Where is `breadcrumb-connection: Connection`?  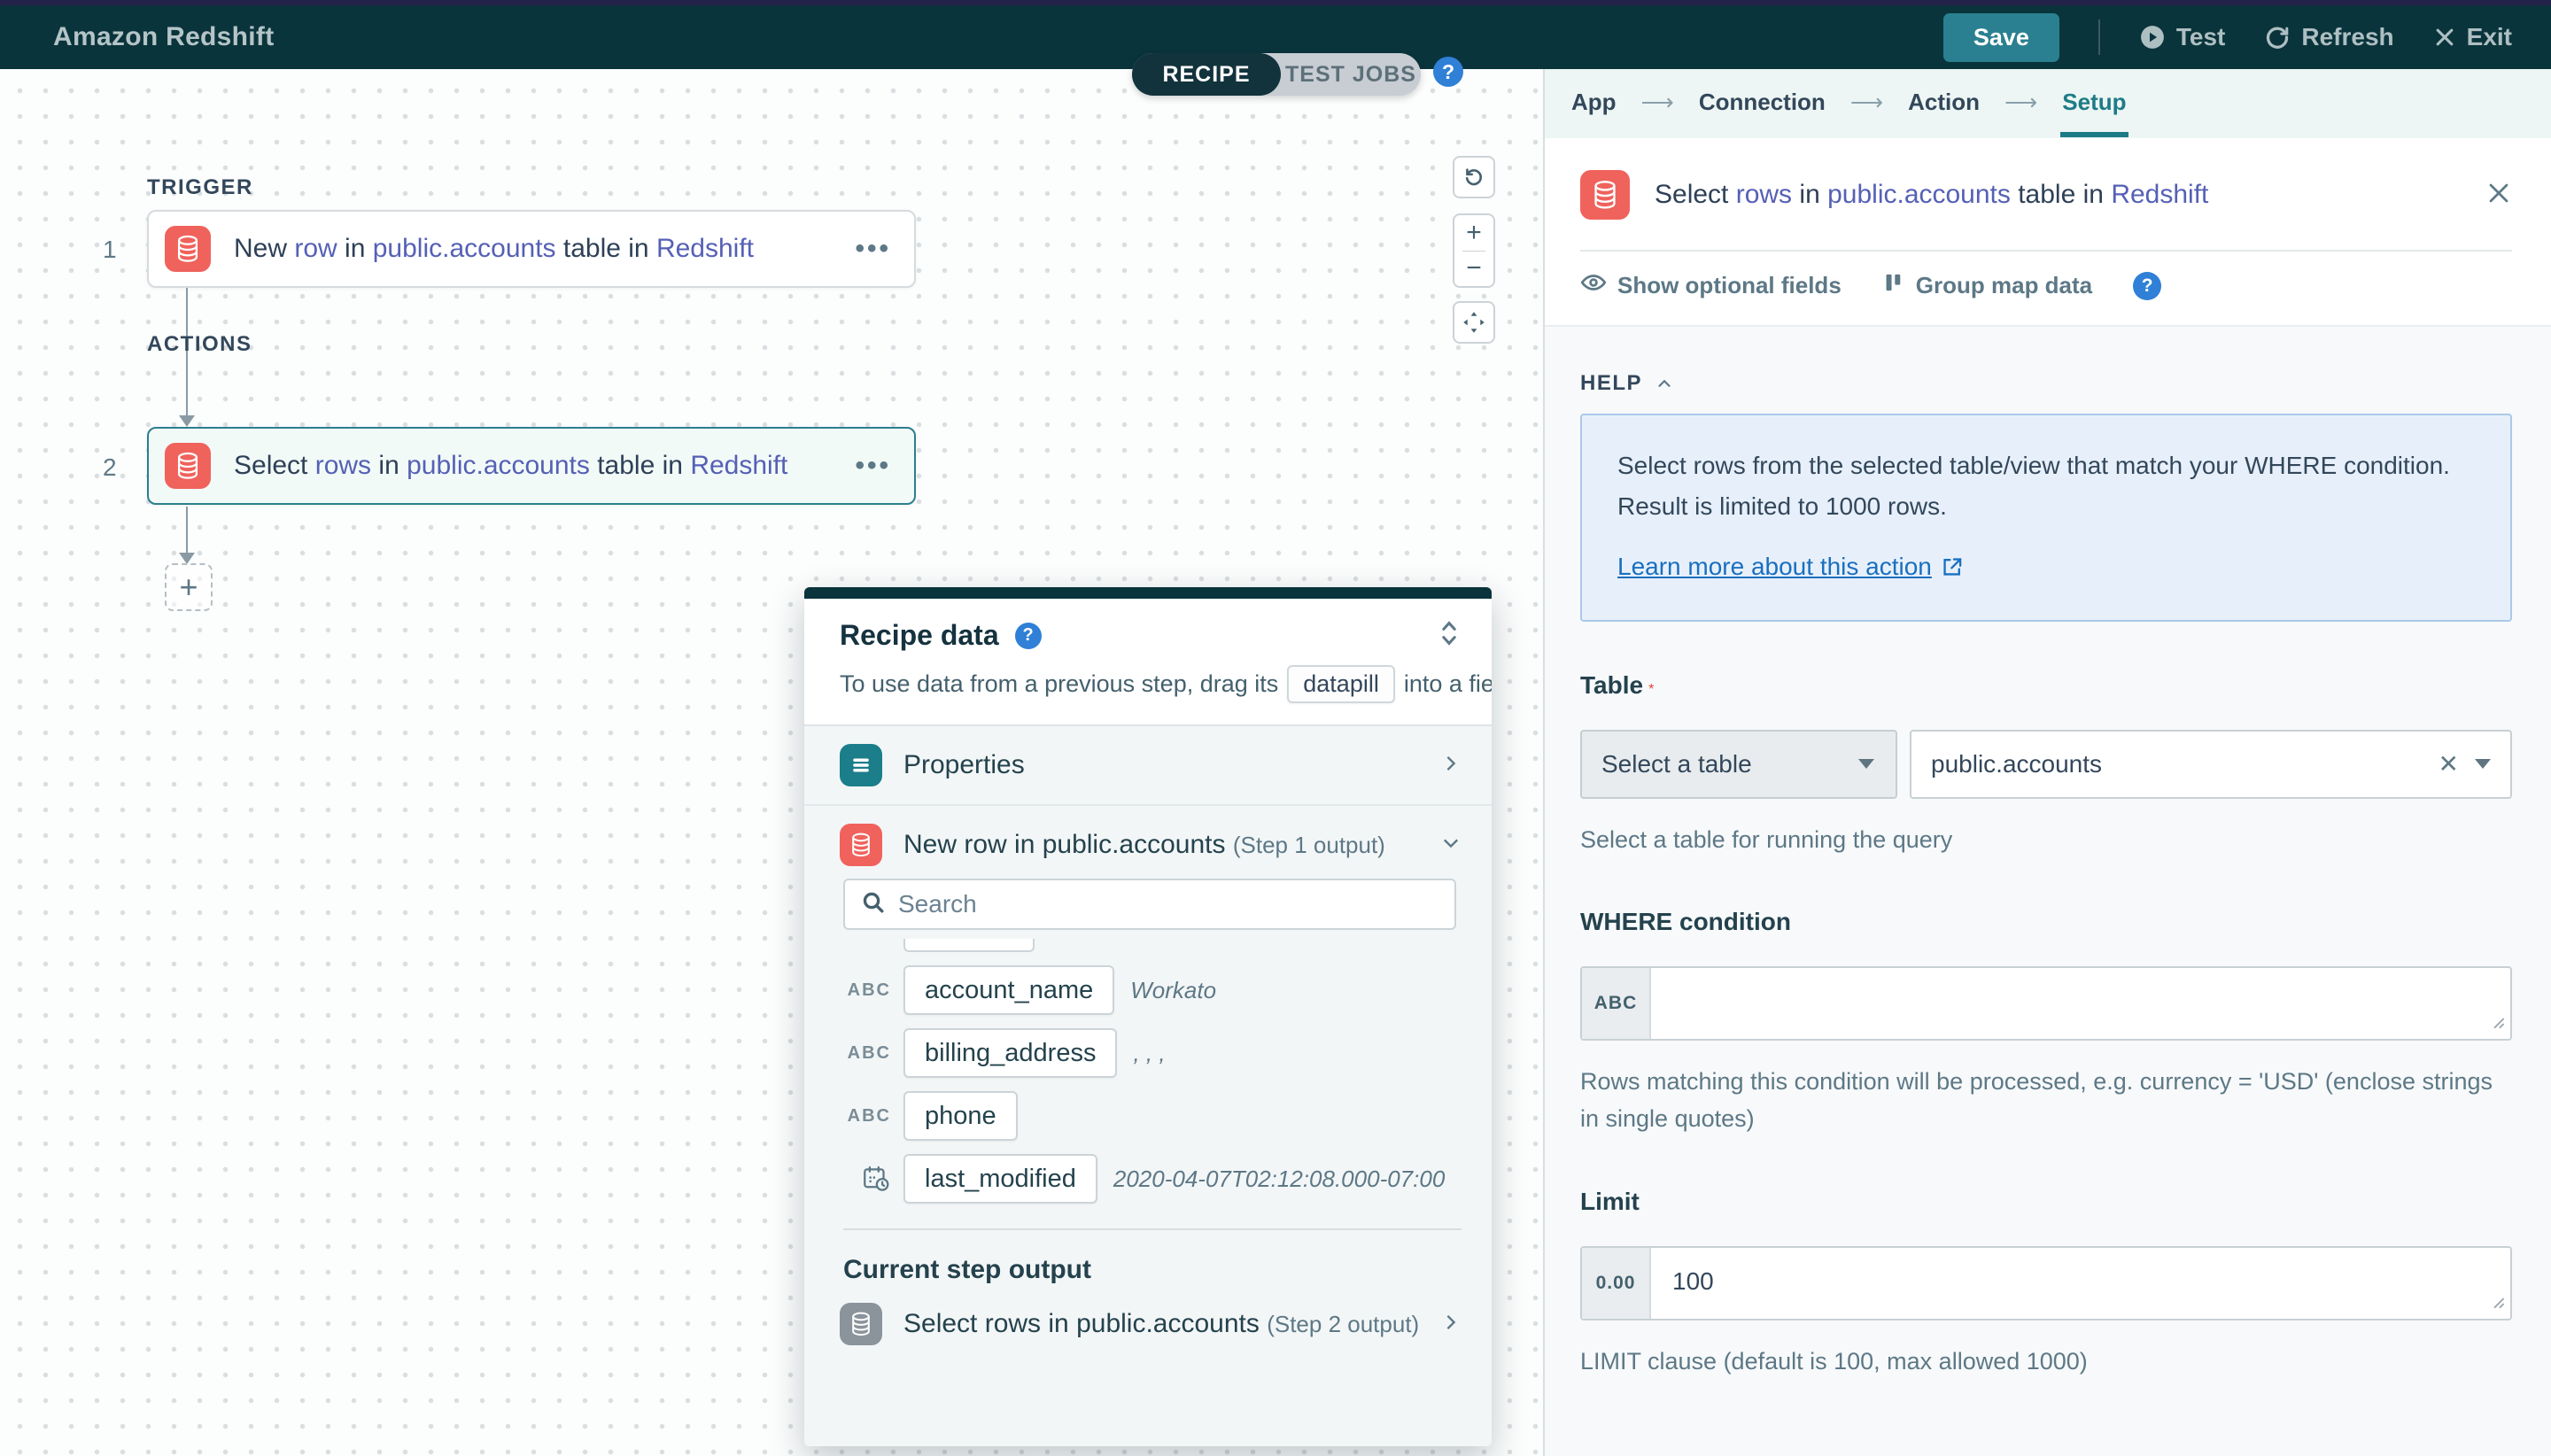 breadcrumb-connection: Connection is located at coordinates (1762, 102).